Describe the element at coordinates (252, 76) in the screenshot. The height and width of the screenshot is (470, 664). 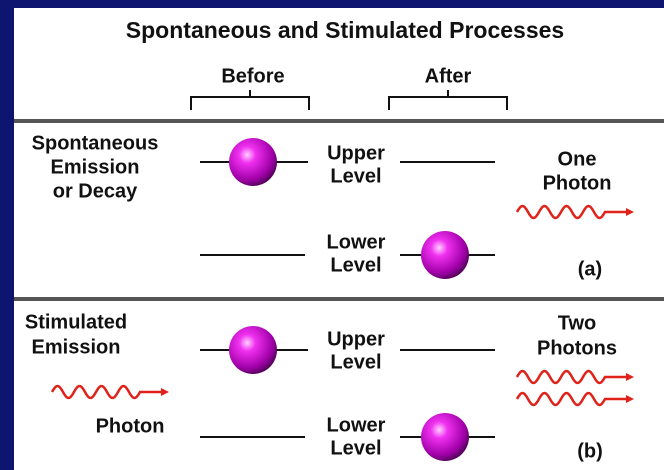
I see `column-label: Before` at that location.